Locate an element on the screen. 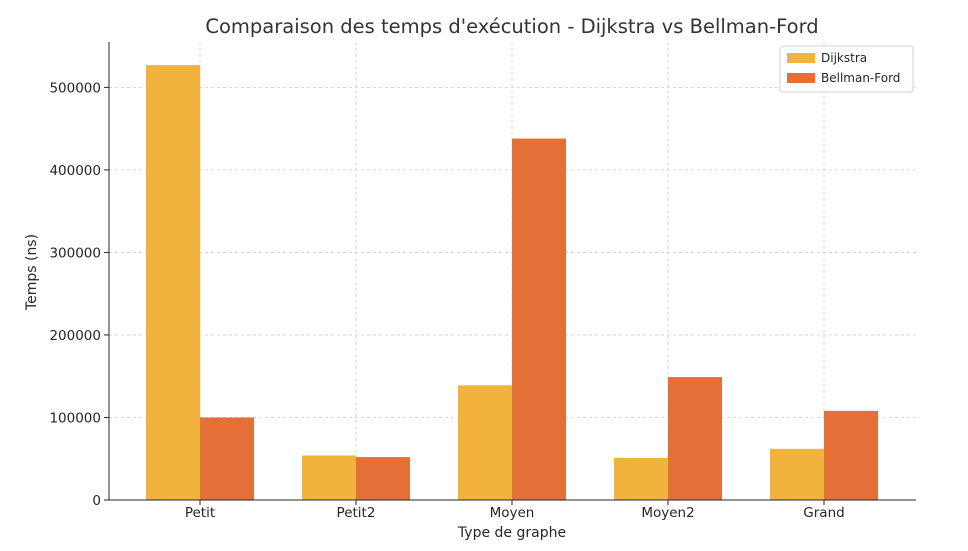 This screenshot has width=968, height=551. x-tick-label-petit2: Petit2 is located at coordinates (356, 513).